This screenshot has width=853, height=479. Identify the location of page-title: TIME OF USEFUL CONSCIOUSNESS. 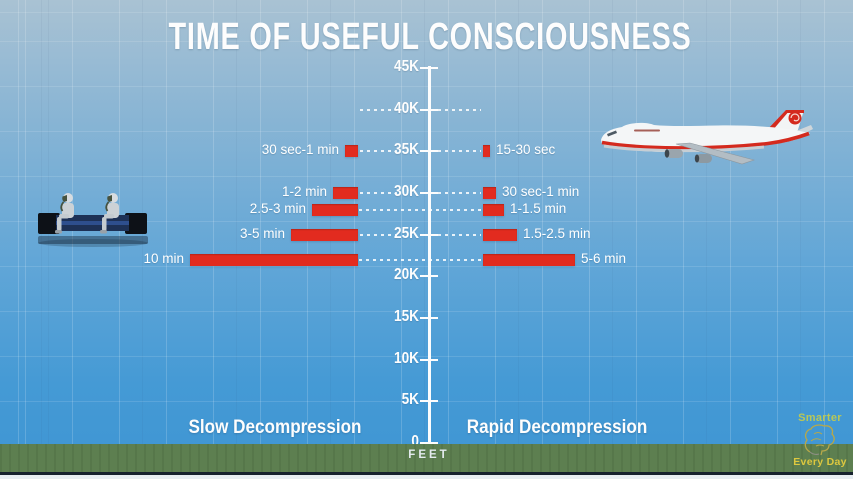
(430, 37).